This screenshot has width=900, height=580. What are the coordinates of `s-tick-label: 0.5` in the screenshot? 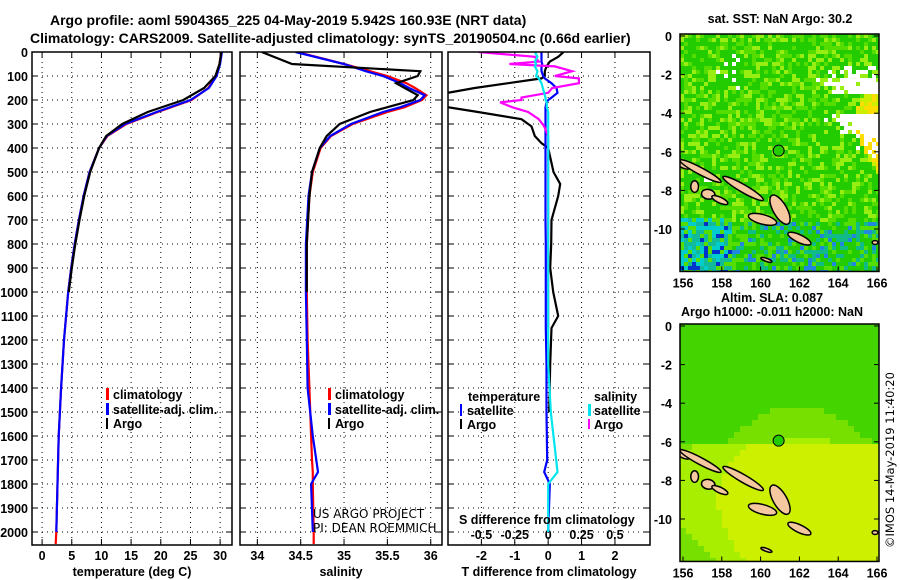 It's located at (614, 535).